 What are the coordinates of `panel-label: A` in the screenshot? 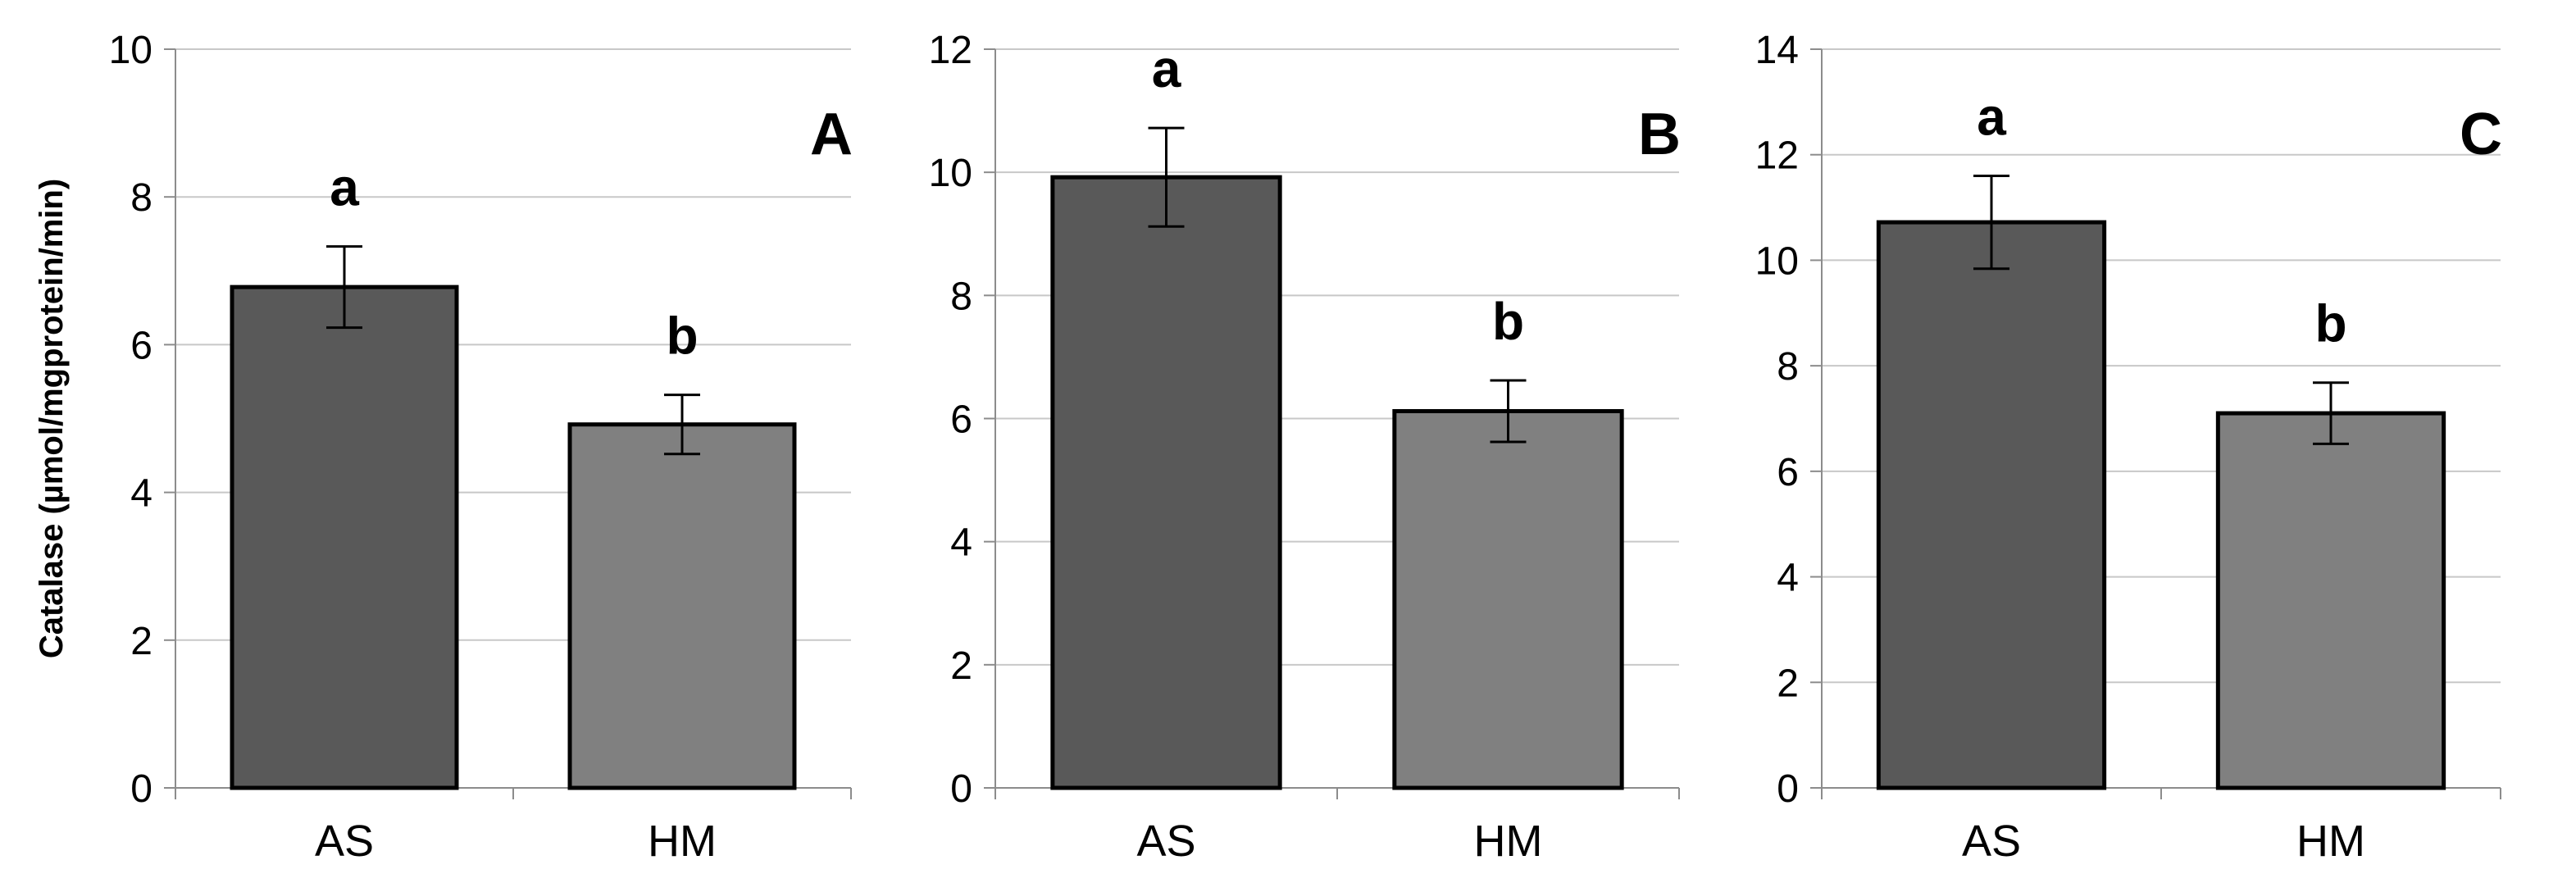 It's located at (832, 134).